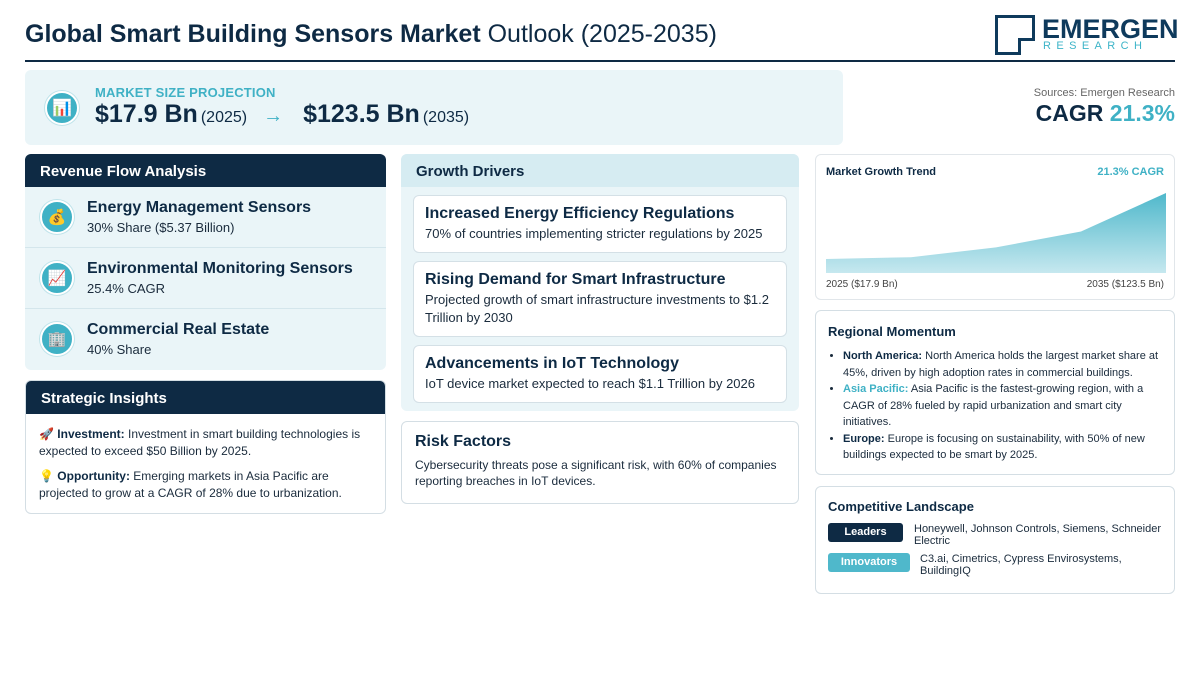 This screenshot has height=700, width=1200. Describe the element at coordinates (892, 331) in the screenshot. I see `regional-momentum-title: Regional Momentum` at that location.